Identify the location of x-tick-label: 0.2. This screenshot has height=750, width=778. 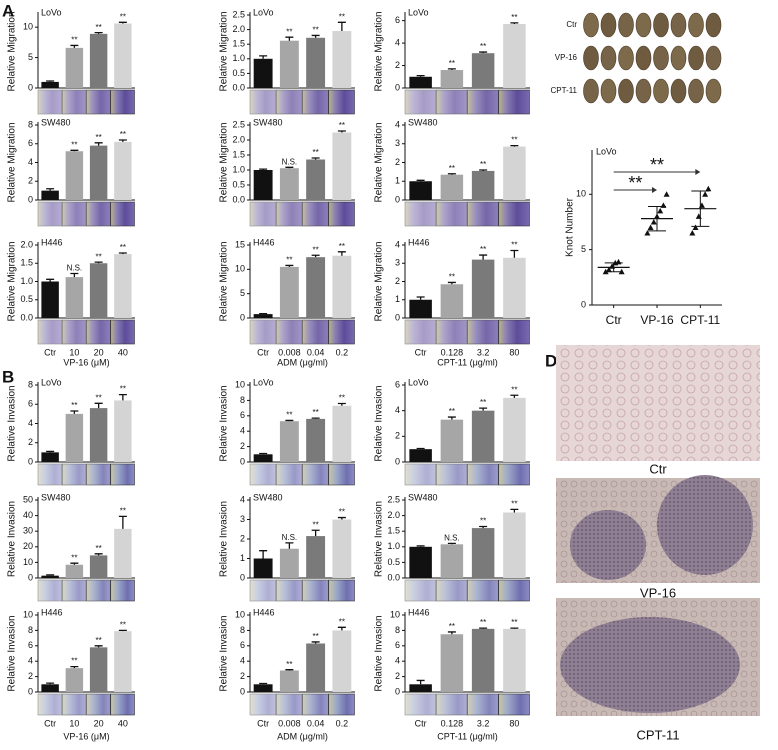
(342, 723).